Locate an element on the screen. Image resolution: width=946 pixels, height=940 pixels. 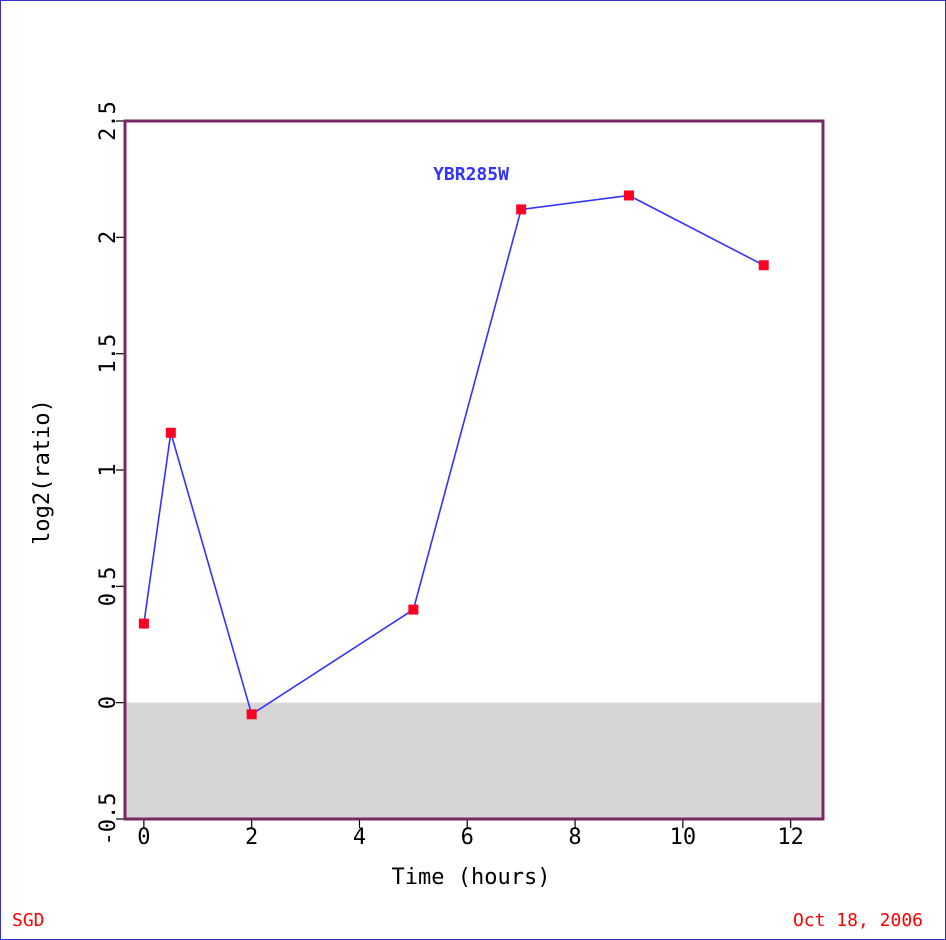
x-tick-label: 10 is located at coordinates (683, 837).